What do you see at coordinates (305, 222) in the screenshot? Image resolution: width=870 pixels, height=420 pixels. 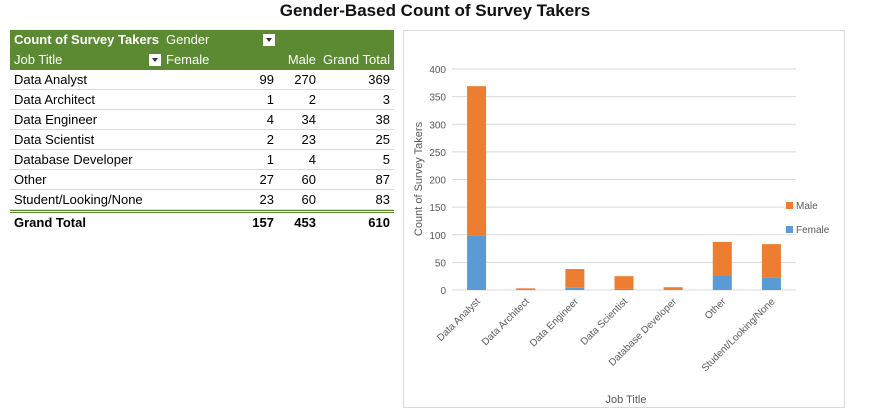 I see `grand-total-male: 453` at bounding box center [305, 222].